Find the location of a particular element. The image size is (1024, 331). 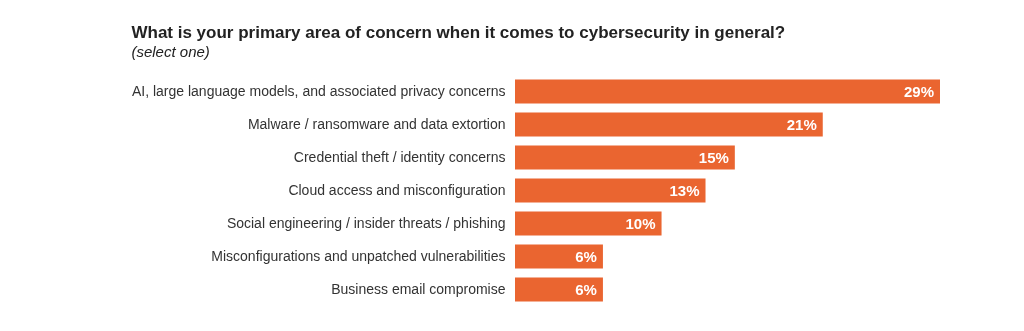

data-label: 13% is located at coordinates (684, 190).